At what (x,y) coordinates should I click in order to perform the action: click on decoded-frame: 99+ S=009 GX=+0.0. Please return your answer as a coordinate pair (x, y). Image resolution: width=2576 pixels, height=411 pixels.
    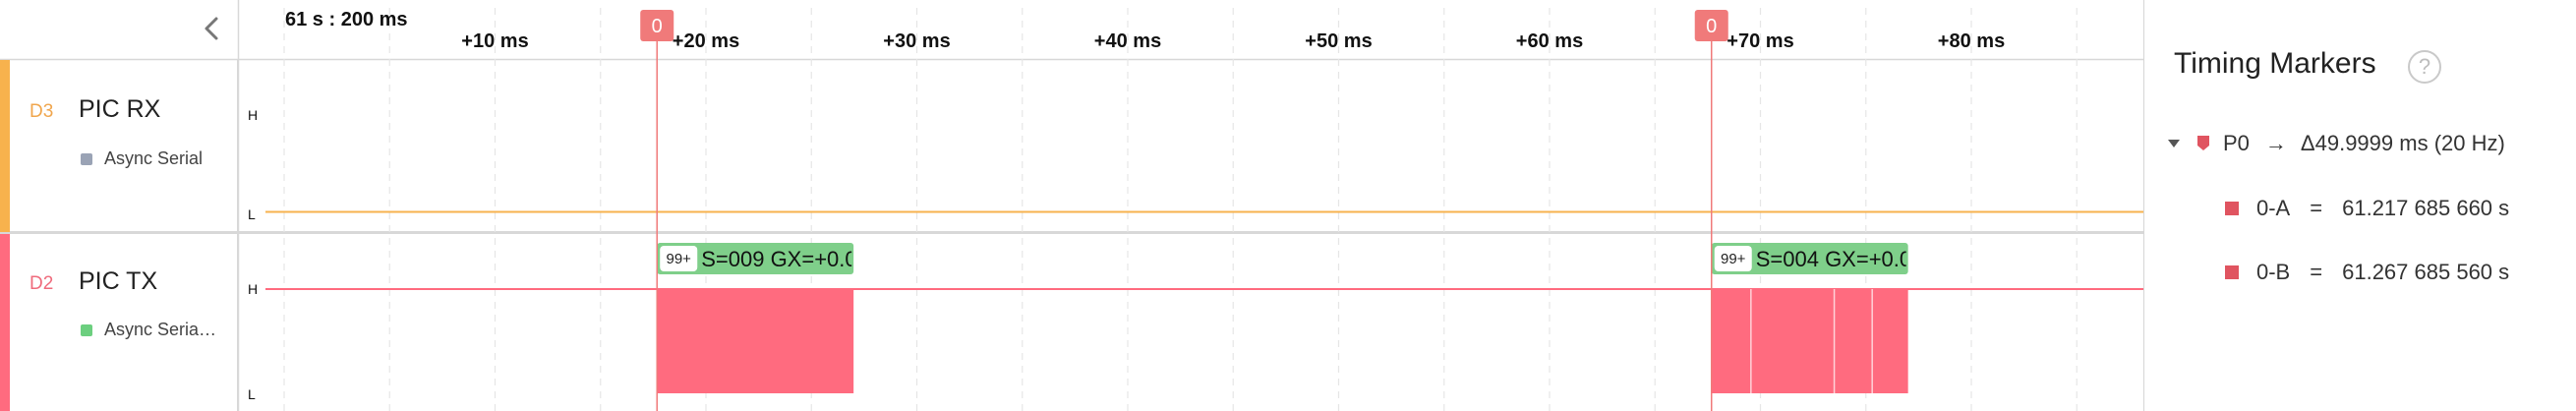
    Looking at the image, I should click on (756, 259).